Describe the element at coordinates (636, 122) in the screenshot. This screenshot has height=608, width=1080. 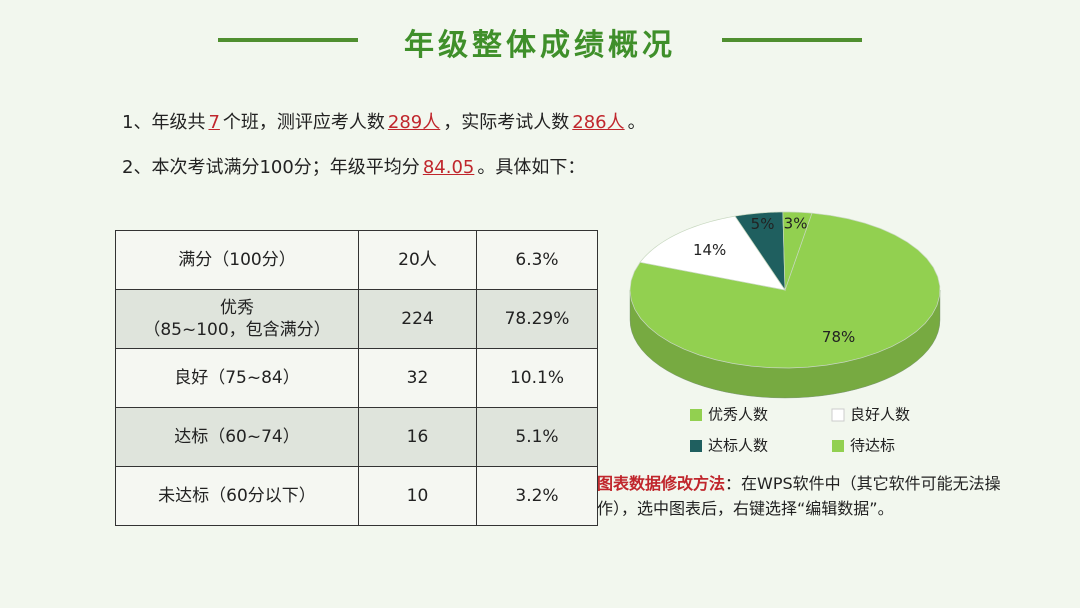
I see `line-text: 。` at that location.